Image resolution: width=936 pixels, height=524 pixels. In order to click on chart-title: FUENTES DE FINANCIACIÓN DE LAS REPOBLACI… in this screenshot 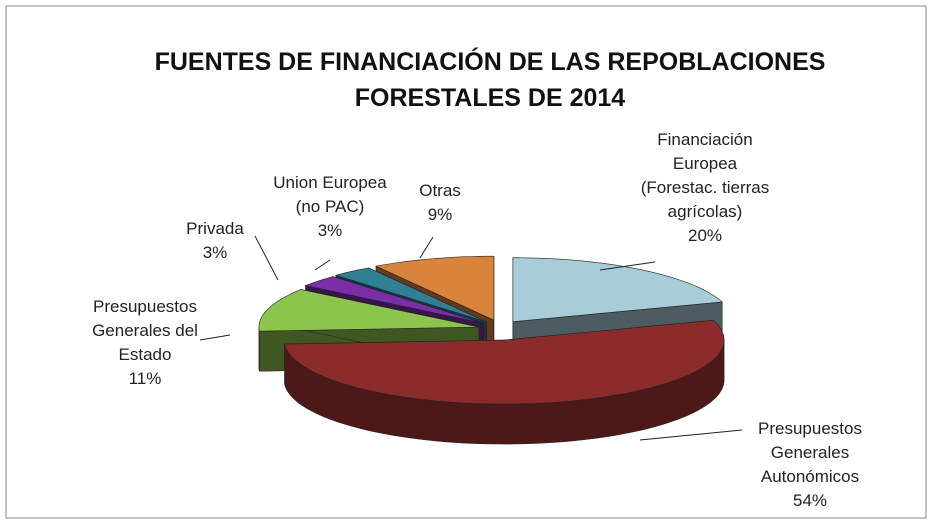, I will do `click(490, 79)`.